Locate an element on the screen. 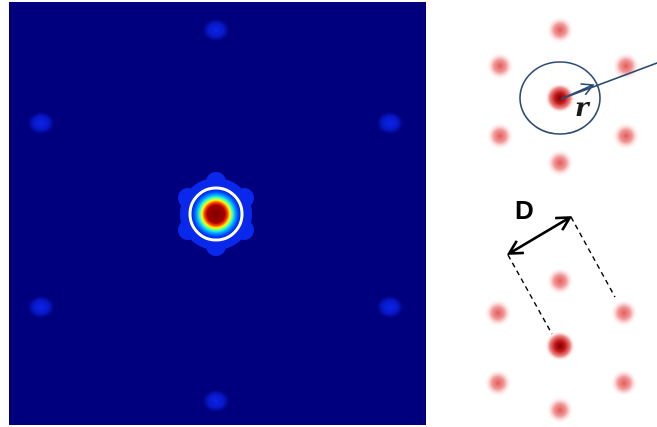 Image resolution: width=657 pixels, height=427 pixels. central-peak is located at coordinates (216, 214).